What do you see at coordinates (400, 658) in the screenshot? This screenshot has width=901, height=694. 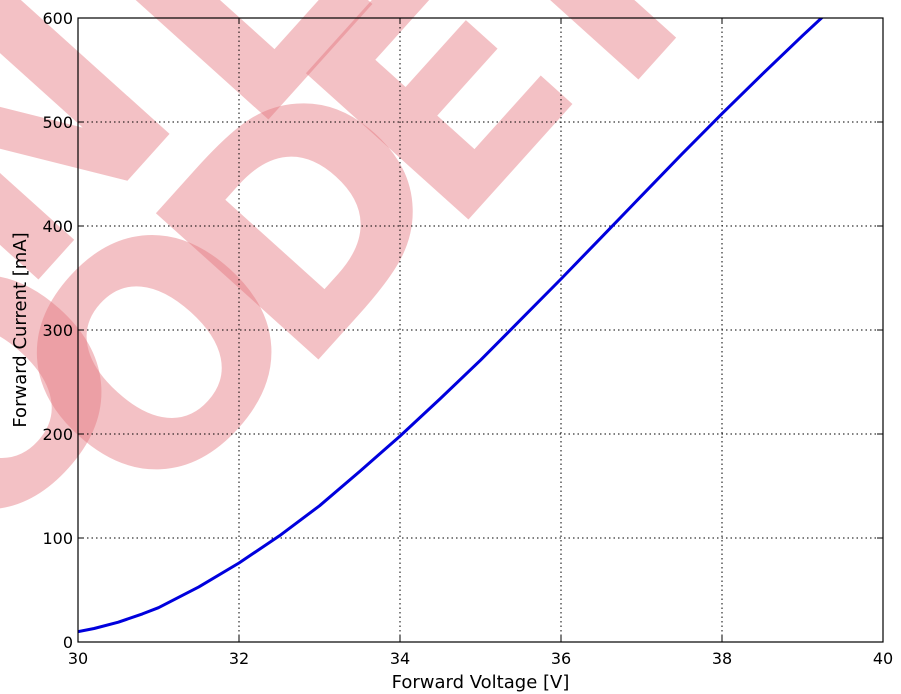 I see `x-tick-label: 34` at bounding box center [400, 658].